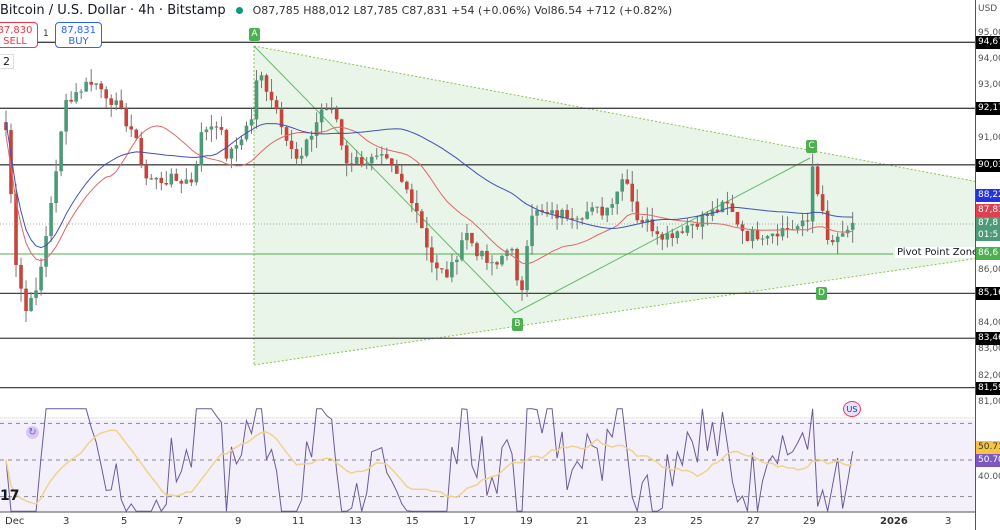  What do you see at coordinates (989, 59) in the screenshot?
I see `price-tick: 94,000` at bounding box center [989, 59].